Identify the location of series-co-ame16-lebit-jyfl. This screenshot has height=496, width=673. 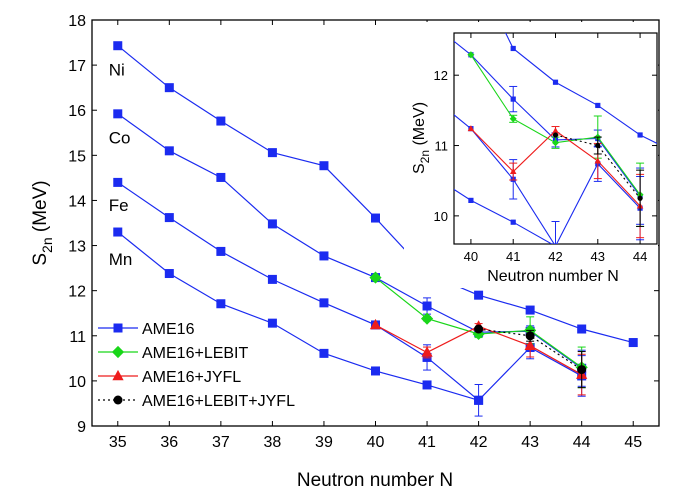
(530, 356).